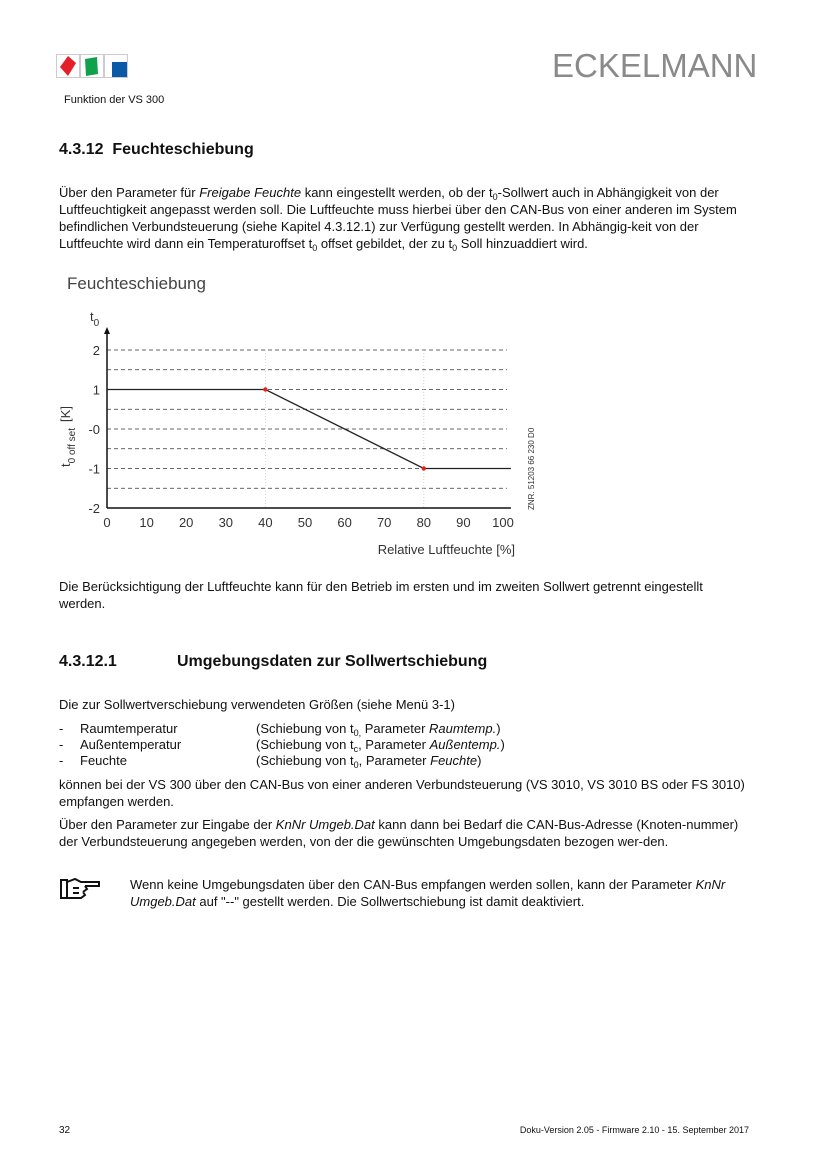  What do you see at coordinates (309, 429) in the screenshot?
I see `series-line` at bounding box center [309, 429].